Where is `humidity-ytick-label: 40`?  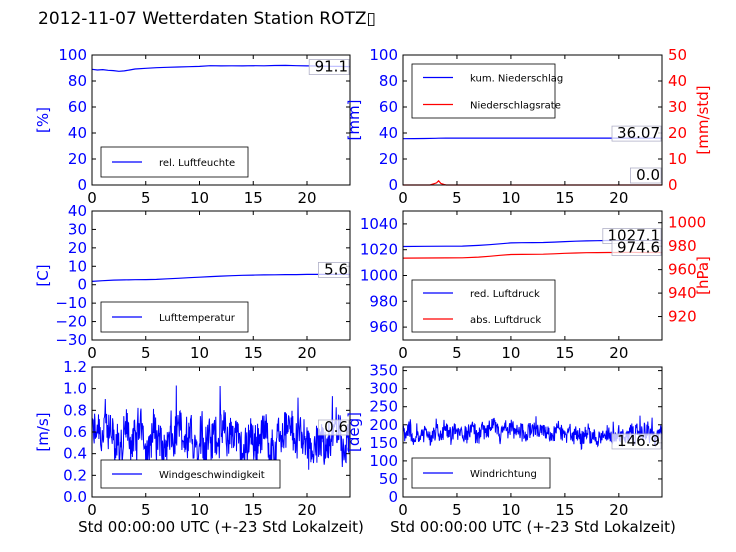
humidity-ytick-label: 40 is located at coordinates (77, 133).